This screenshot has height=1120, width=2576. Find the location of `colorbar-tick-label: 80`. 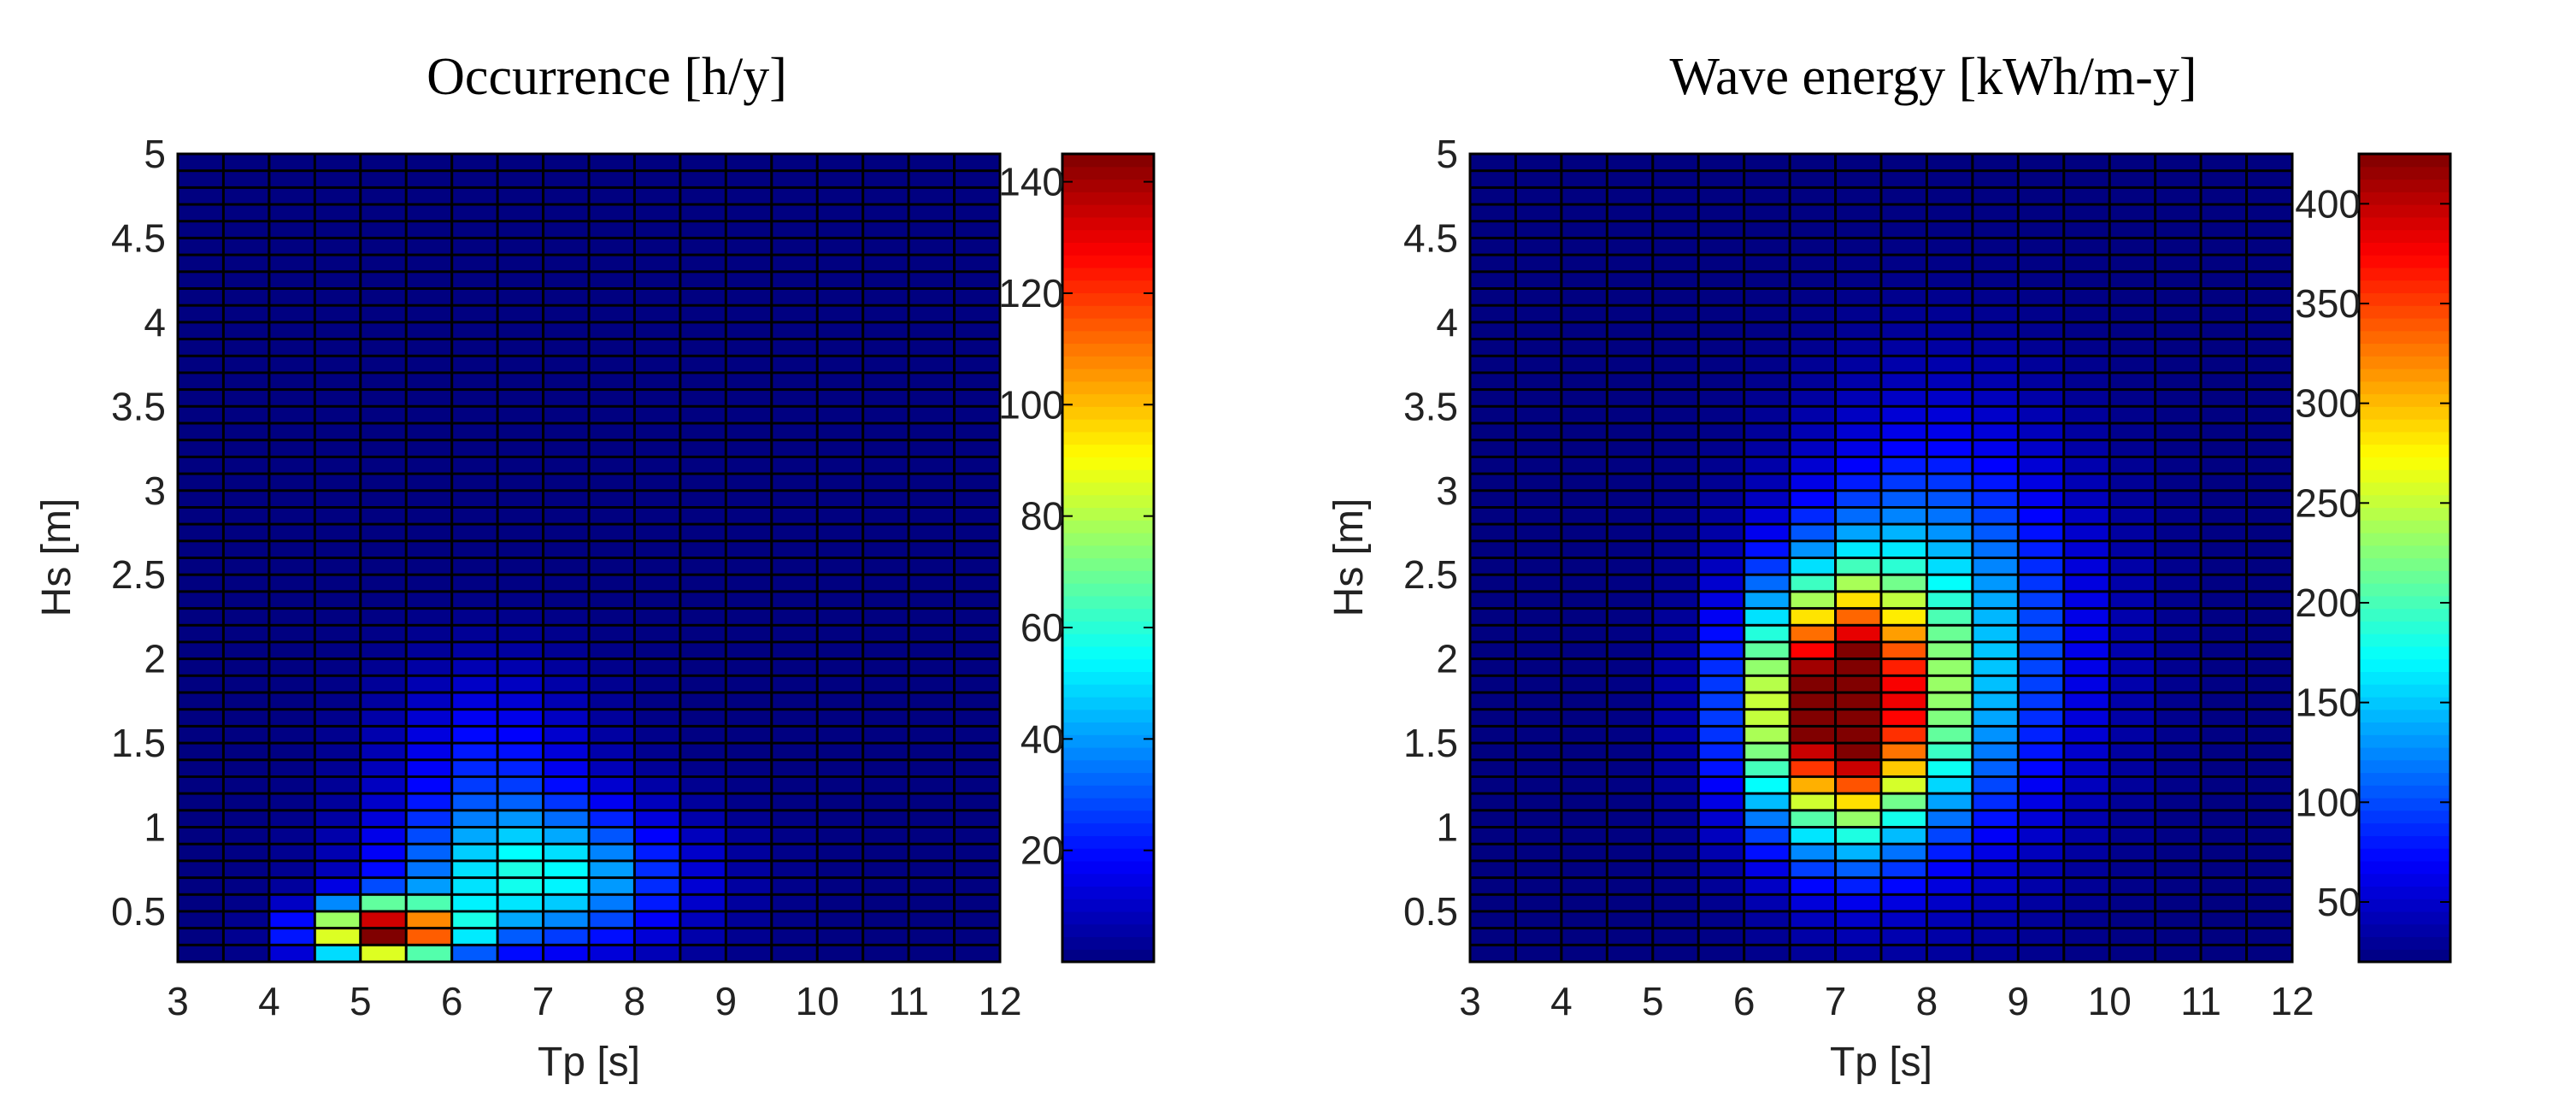

colorbar-tick-label: 80 is located at coordinates (1042, 516).